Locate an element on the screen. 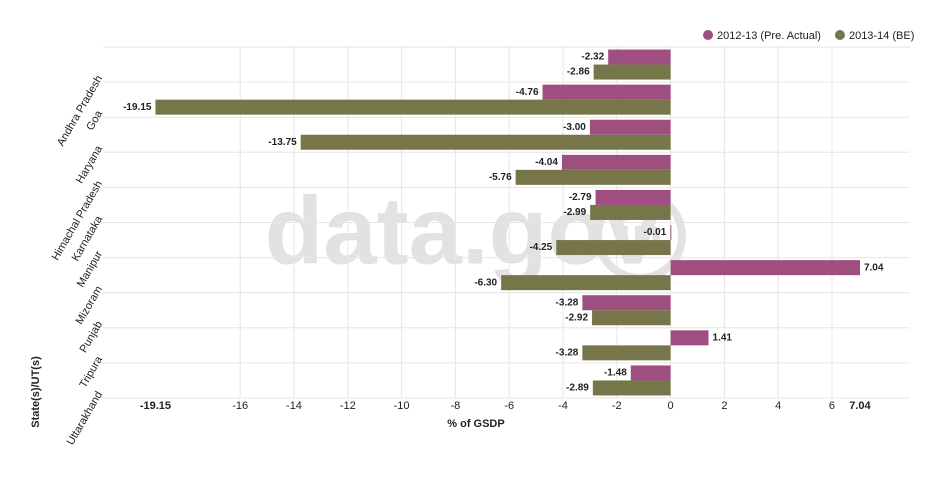 Image resolution: width=926 pixels, height=478 pixels. x-tick-label: 2 is located at coordinates (724, 406).